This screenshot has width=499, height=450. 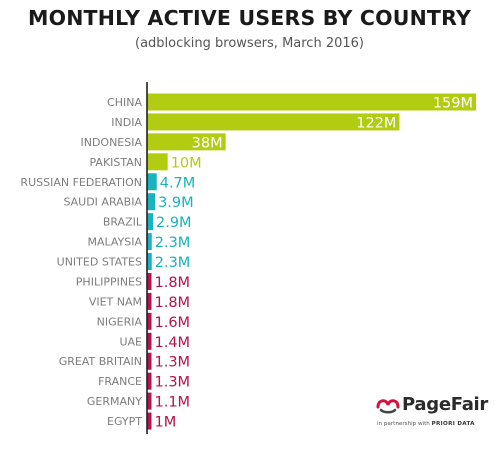 I want to click on data-label: 3.9M, so click(x=176, y=203).